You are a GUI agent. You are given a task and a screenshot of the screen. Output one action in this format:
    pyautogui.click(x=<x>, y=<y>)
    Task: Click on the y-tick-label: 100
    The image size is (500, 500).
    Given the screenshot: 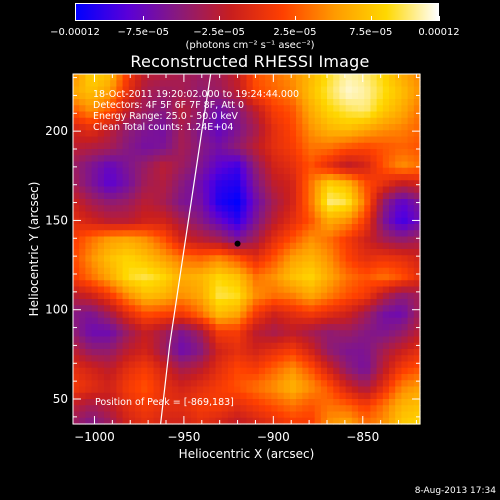 What is the action you would take?
    pyautogui.click(x=56, y=310)
    